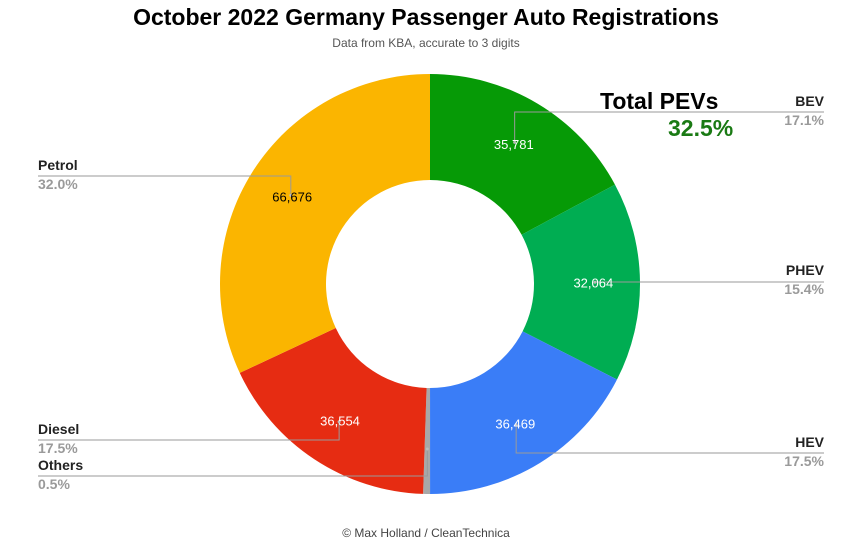 This screenshot has height=551, width=852. I want to click on slice-name-diesel: Diesel, so click(58, 429).